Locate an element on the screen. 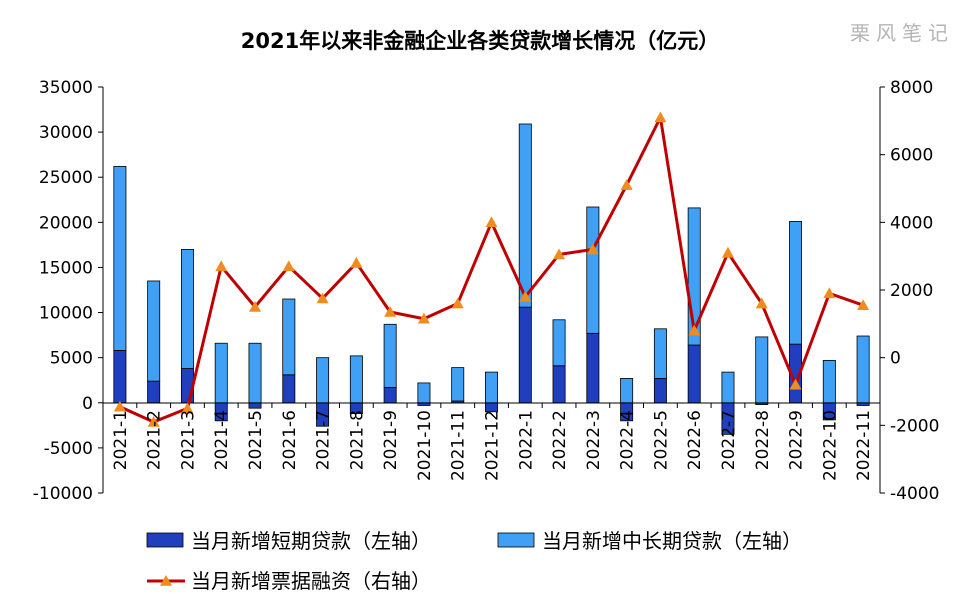 This screenshot has height=612, width=974. legend-swatch-short-term is located at coordinates (165, 540).